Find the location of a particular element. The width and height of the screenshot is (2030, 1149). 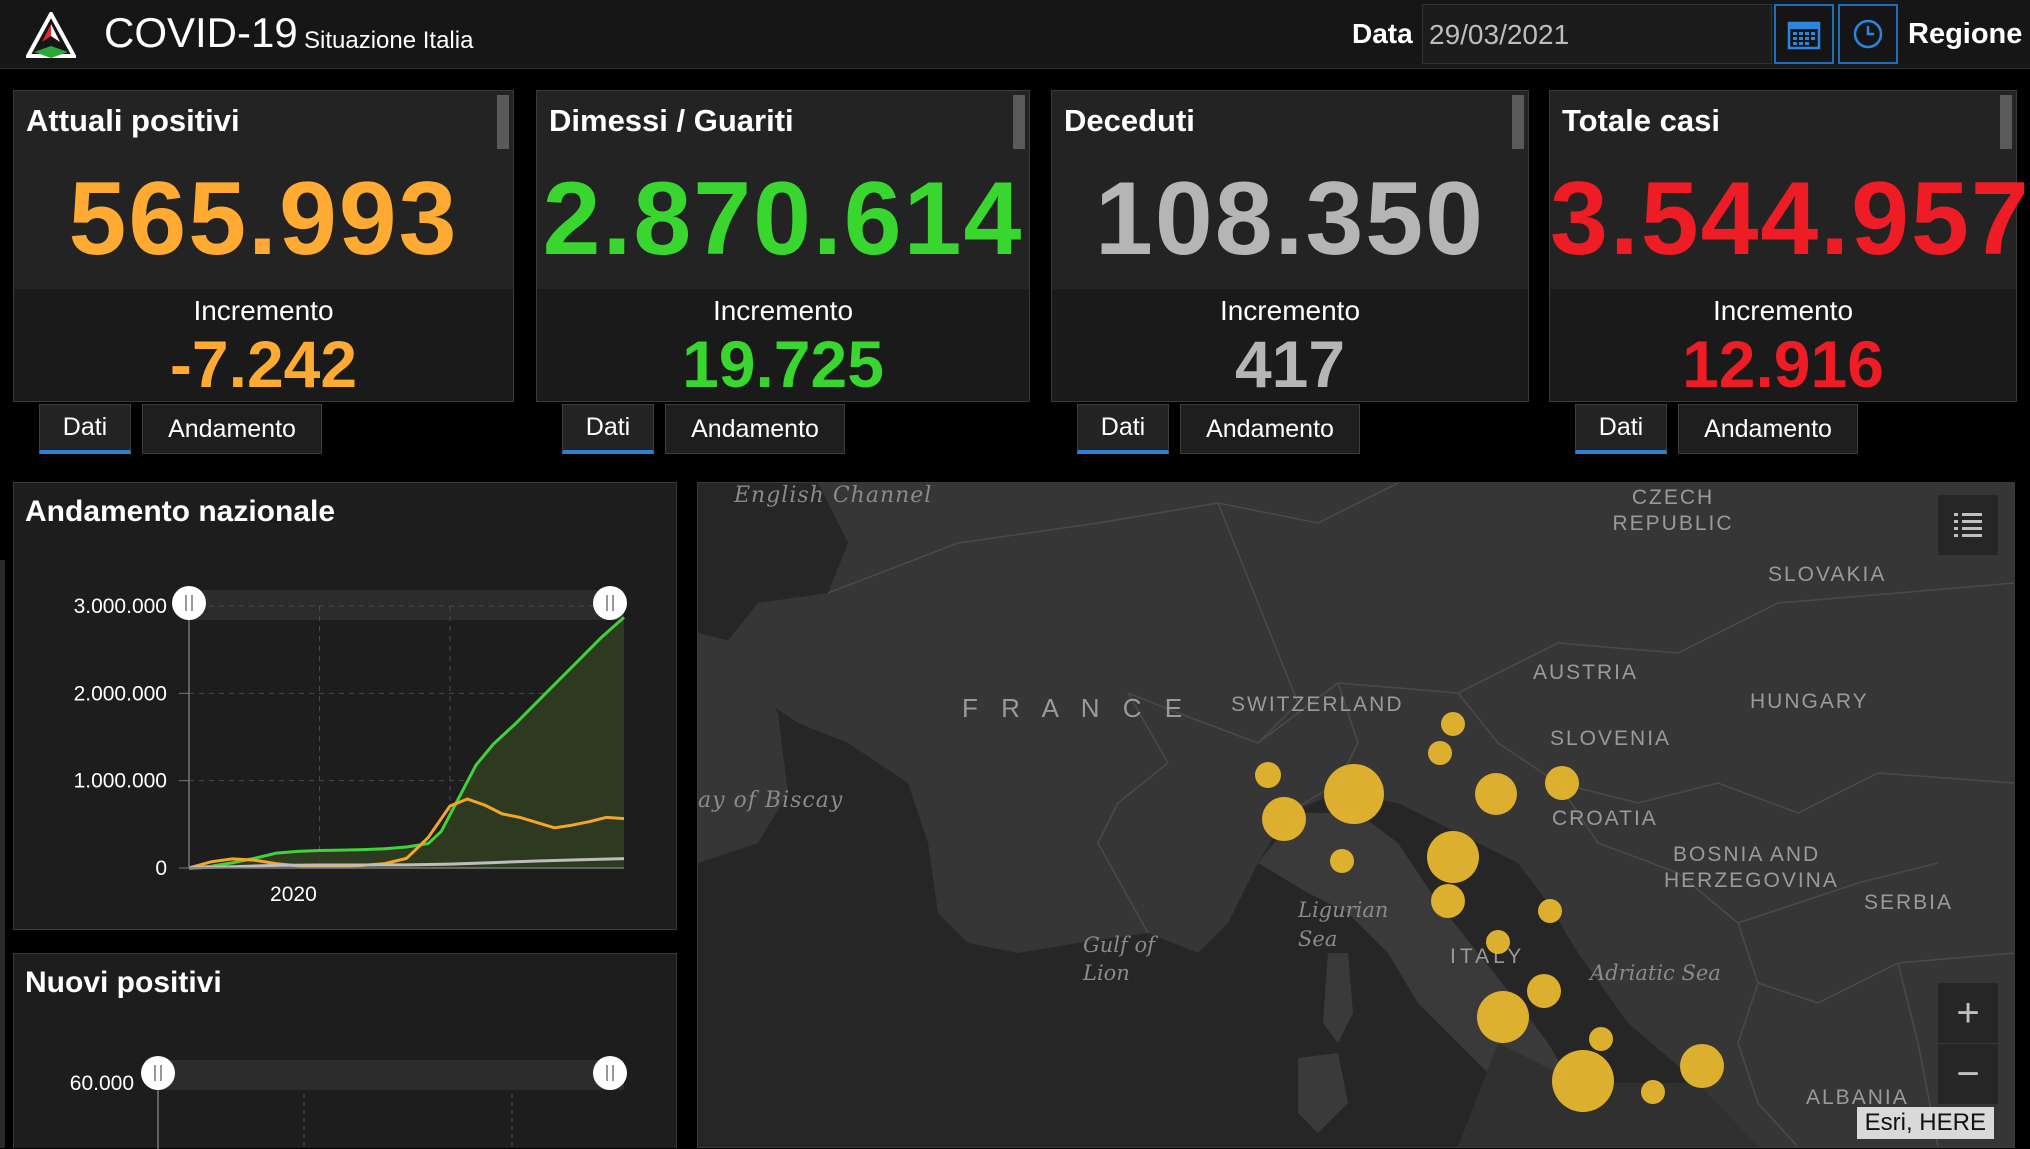

calendar-button is located at coordinates (1804, 34).